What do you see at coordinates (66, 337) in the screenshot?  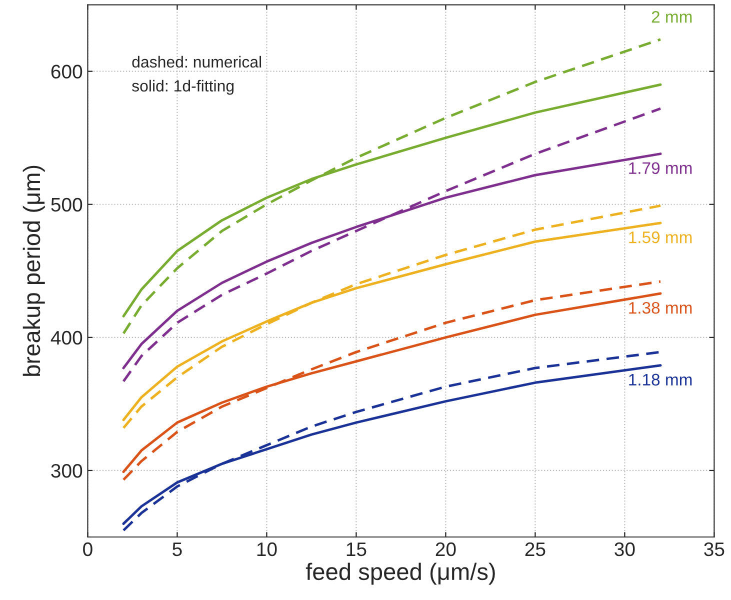 I see `y-tick-label: 400` at bounding box center [66, 337].